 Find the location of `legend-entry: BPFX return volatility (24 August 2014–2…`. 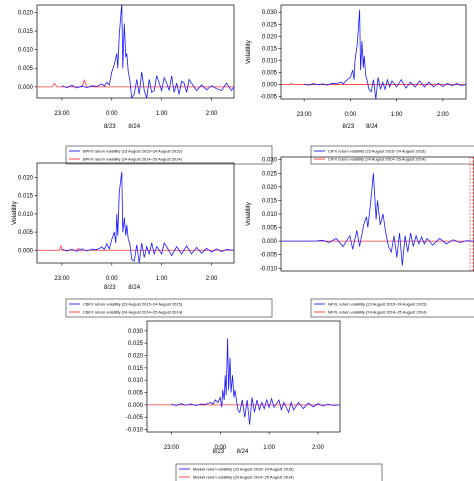

legend-entry: BPFX return volatility (24 August 2014–2… is located at coordinates (133, 159).